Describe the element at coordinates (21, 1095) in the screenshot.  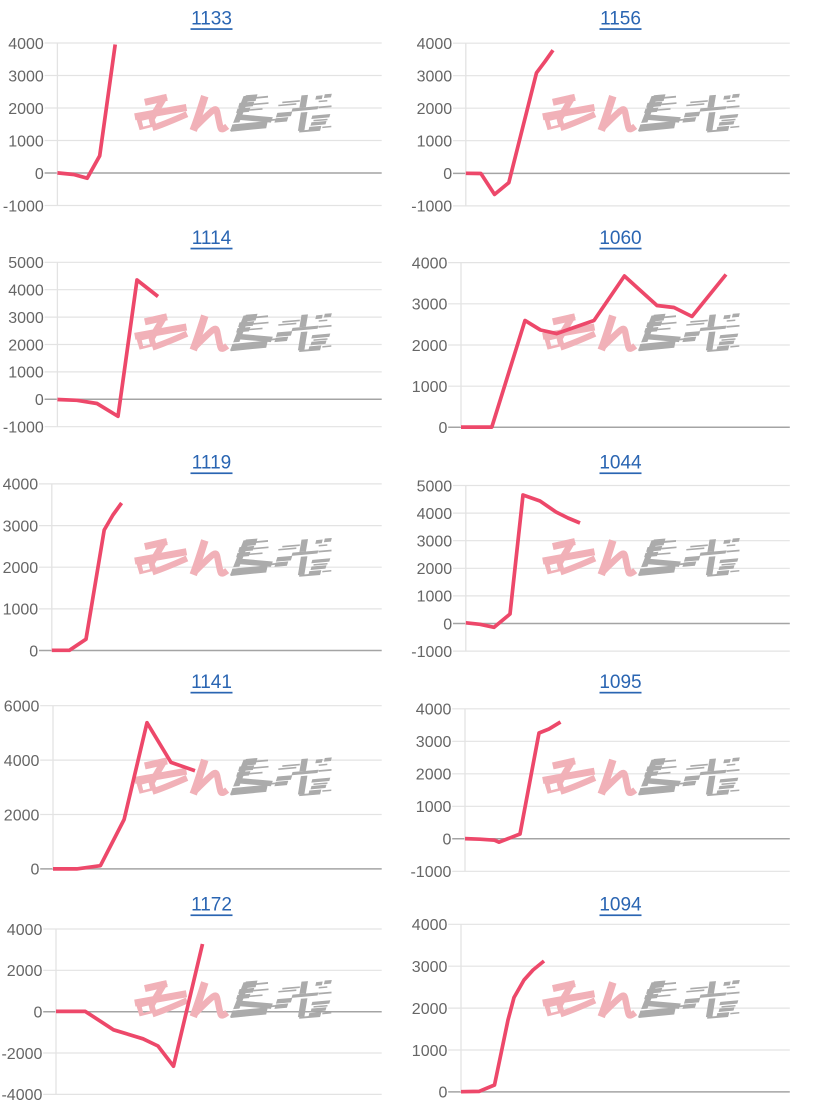
I see `svg-text: -4000` at that location.